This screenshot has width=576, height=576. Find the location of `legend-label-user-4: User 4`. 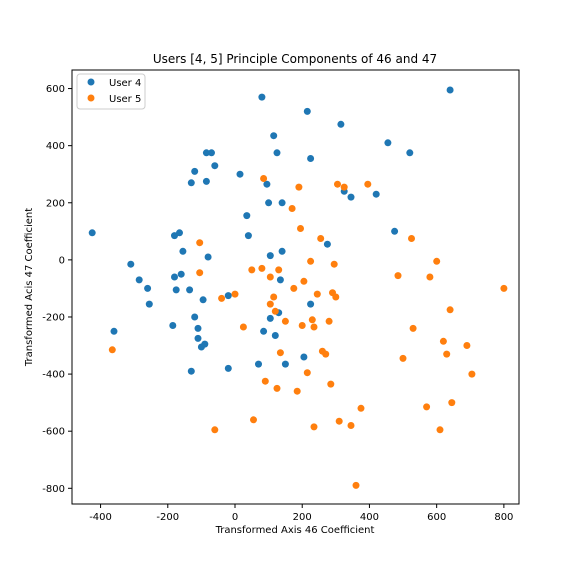

legend-label-user-4: User 4 is located at coordinates (125, 83).